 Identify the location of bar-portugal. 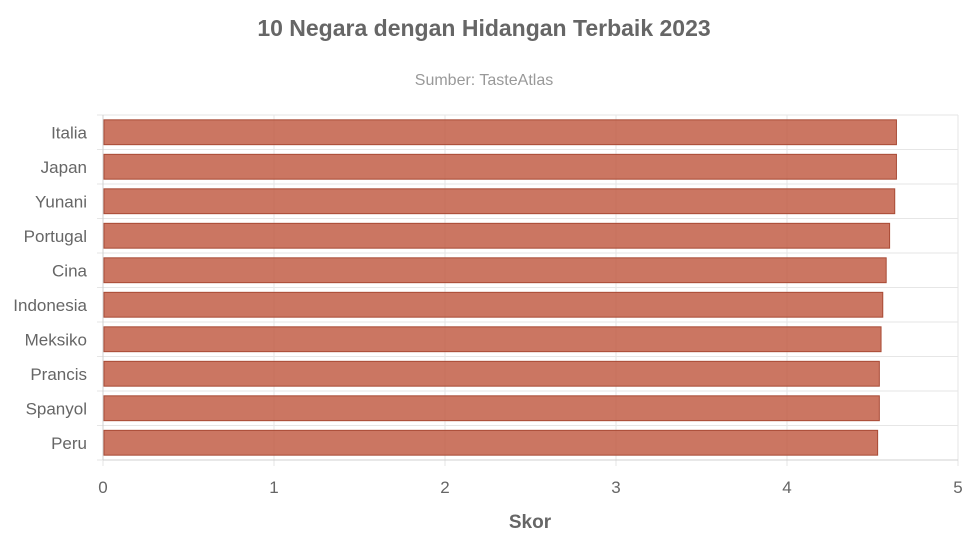
(497, 235).